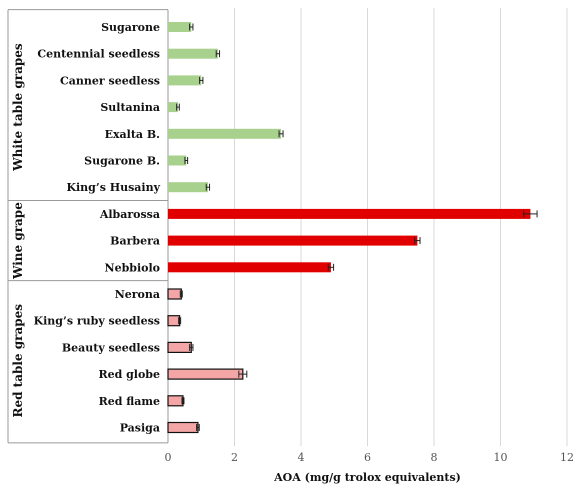  Describe the element at coordinates (130, 27) in the screenshot. I see `category-label: Sugarone` at that location.